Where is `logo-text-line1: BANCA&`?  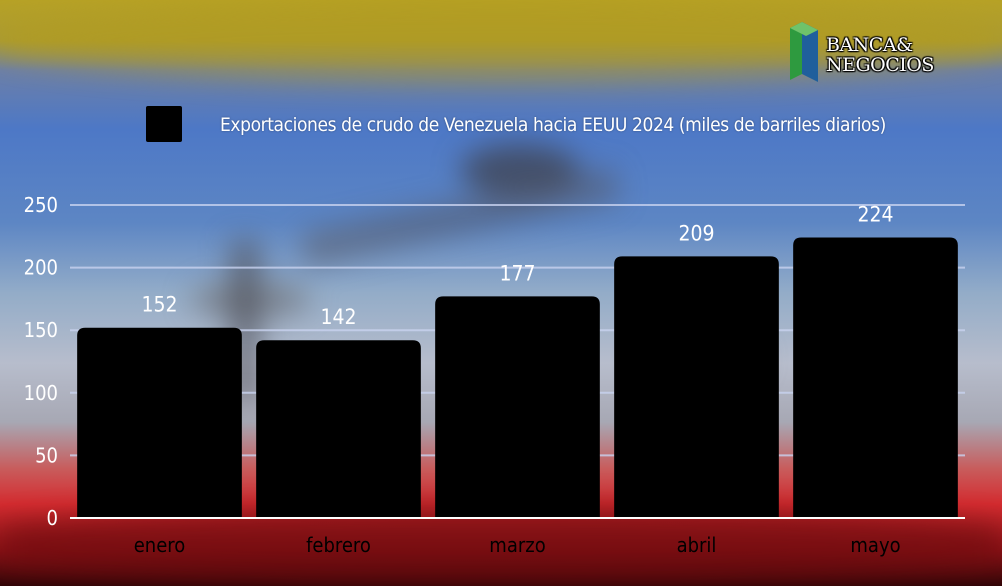
logo-text-line1: BANCA& is located at coordinates (869, 45).